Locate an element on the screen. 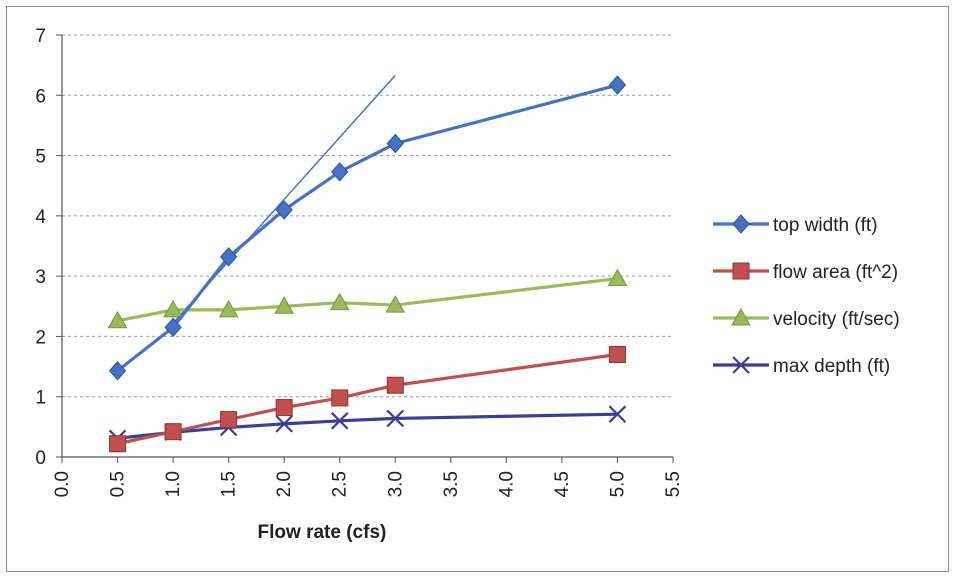 The width and height of the screenshot is (957, 580). x-tick-label: 2.0 is located at coordinates (284, 484).